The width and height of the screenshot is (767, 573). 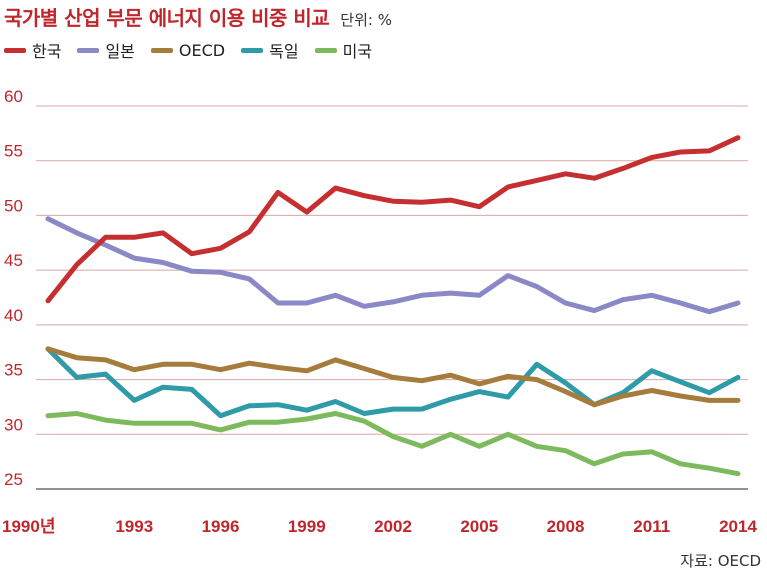 I want to click on y-tick-label: 35, so click(x=13, y=370).